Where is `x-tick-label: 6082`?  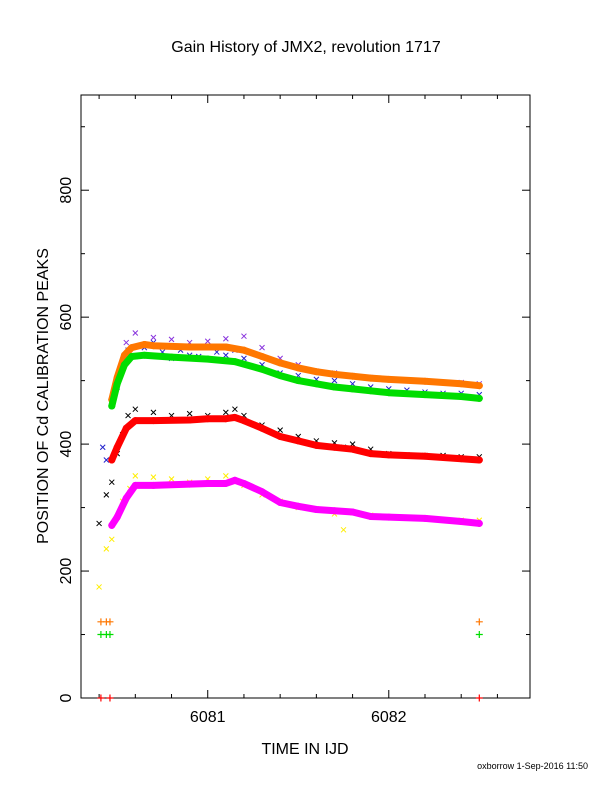 x-tick-label: 6082 is located at coordinates (389, 717).